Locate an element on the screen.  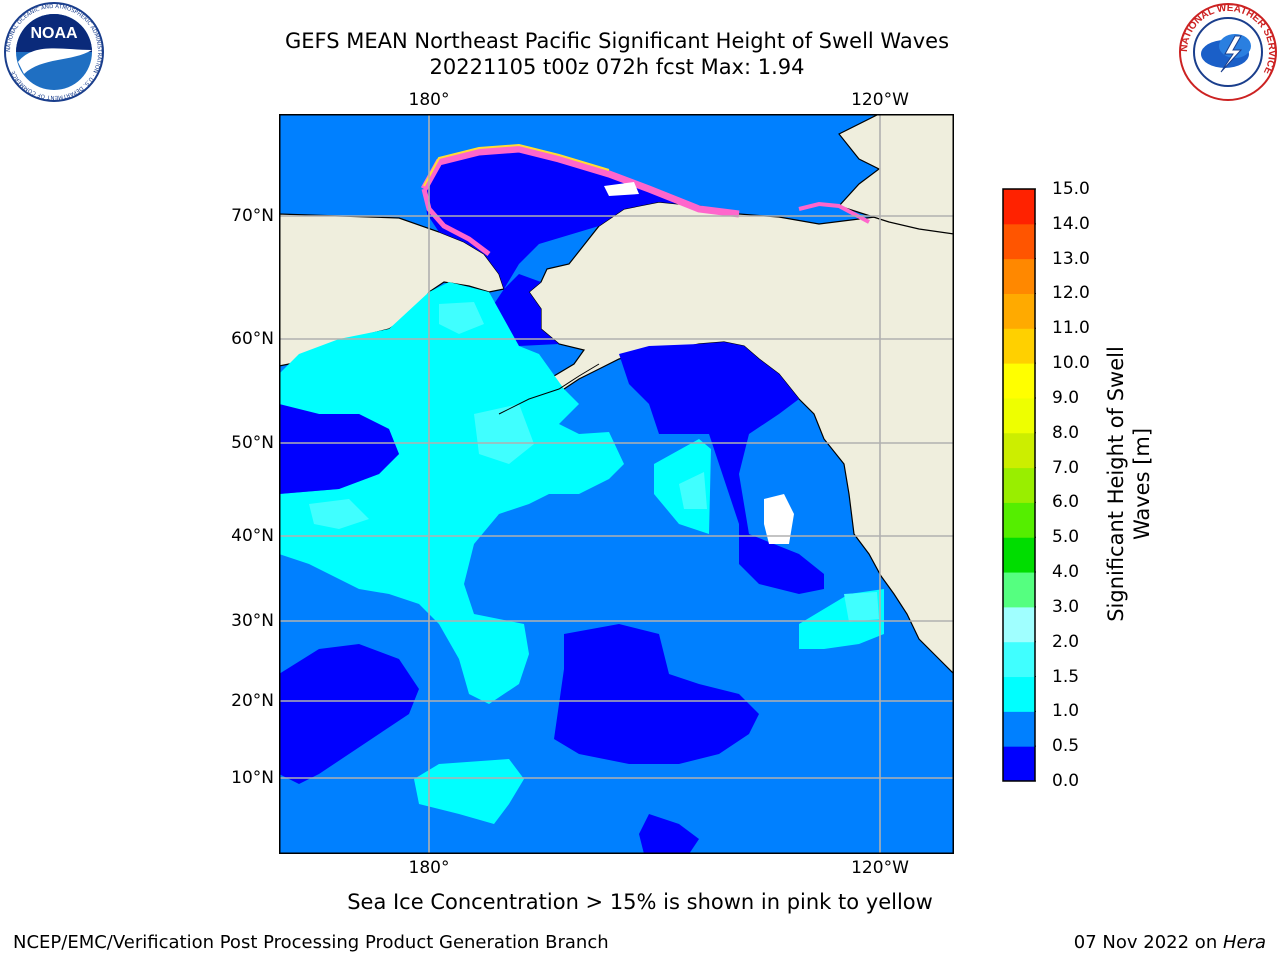
sea-blue-central is located at coordinates (656, 694).